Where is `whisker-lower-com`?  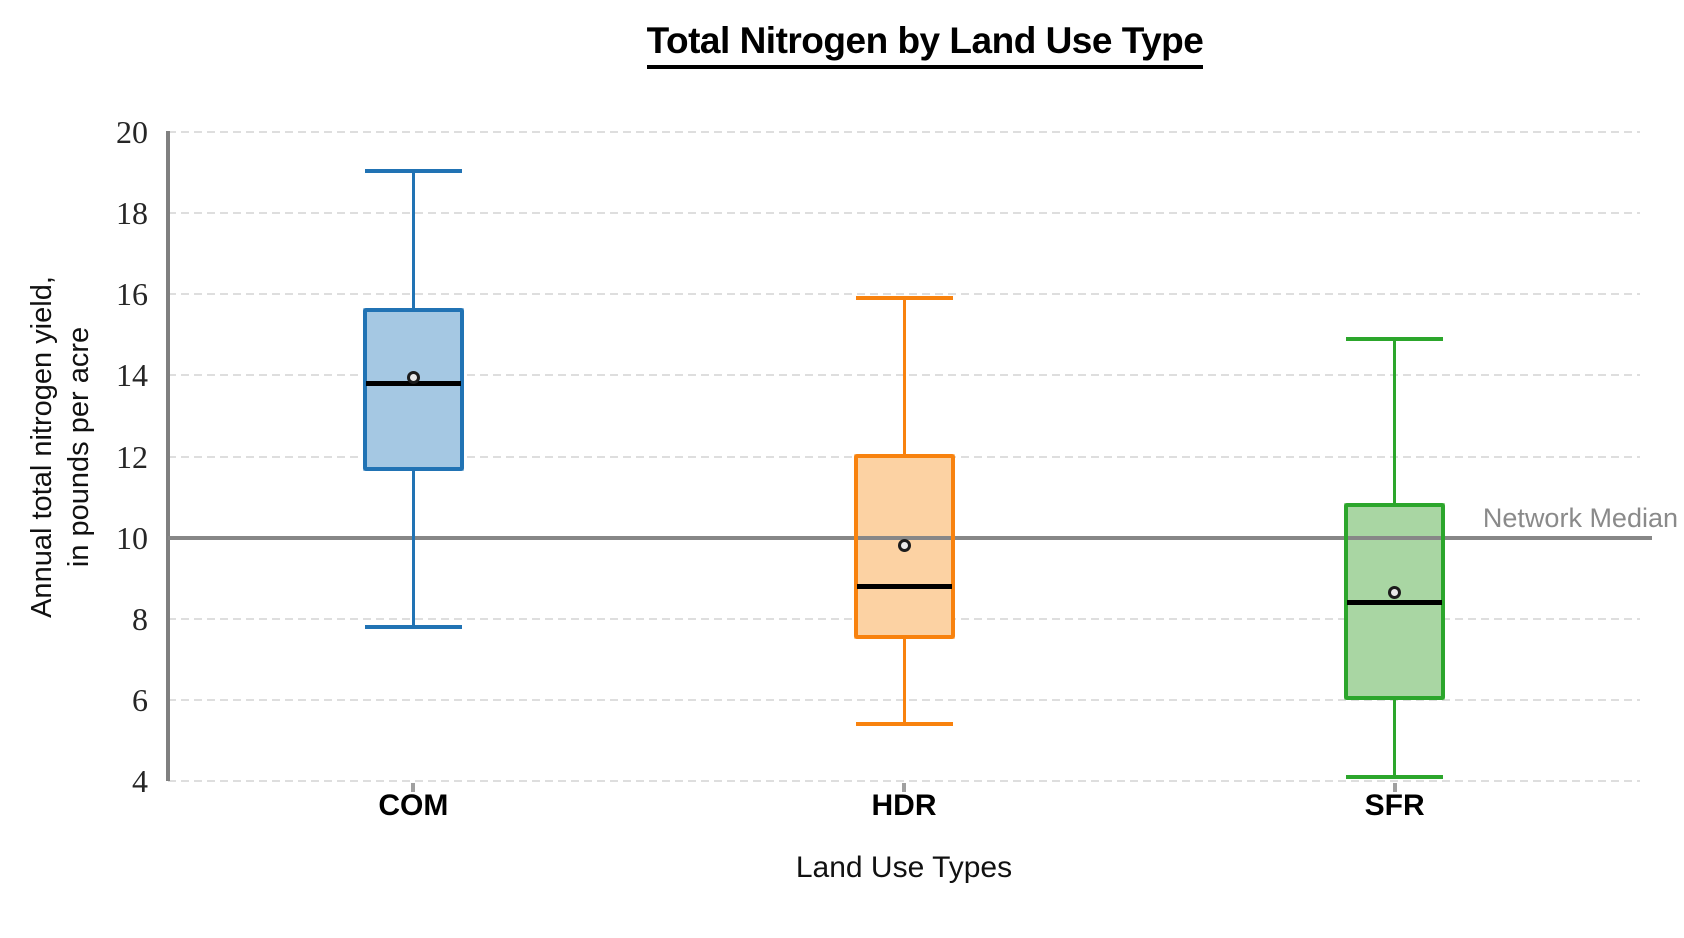 whisker-lower-com is located at coordinates (413, 548).